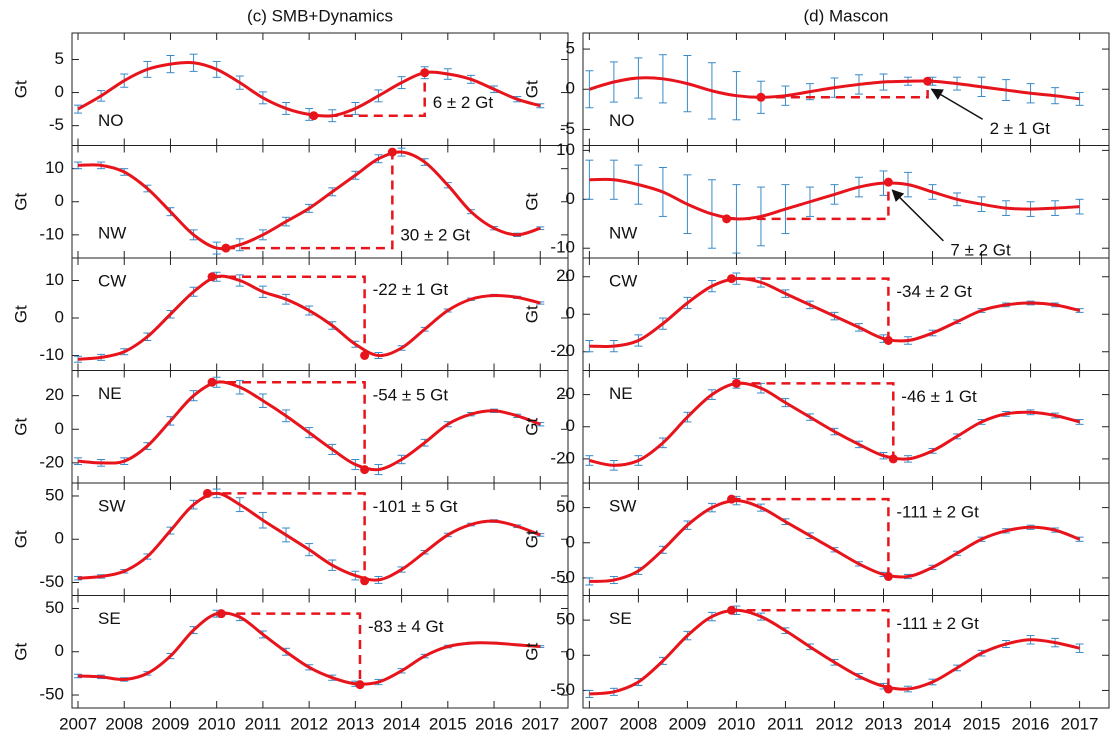 The image size is (1111, 742). Describe the element at coordinates (845, 15) in the screenshot. I see `column-title: (d) Mascon` at that location.